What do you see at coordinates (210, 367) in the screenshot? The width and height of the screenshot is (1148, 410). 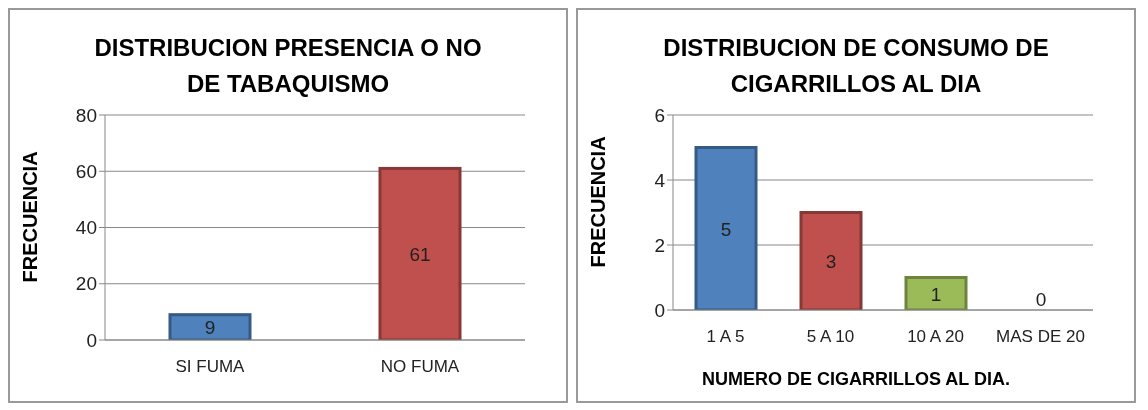 I see `x-tick-label: SI FUMA` at bounding box center [210, 367].